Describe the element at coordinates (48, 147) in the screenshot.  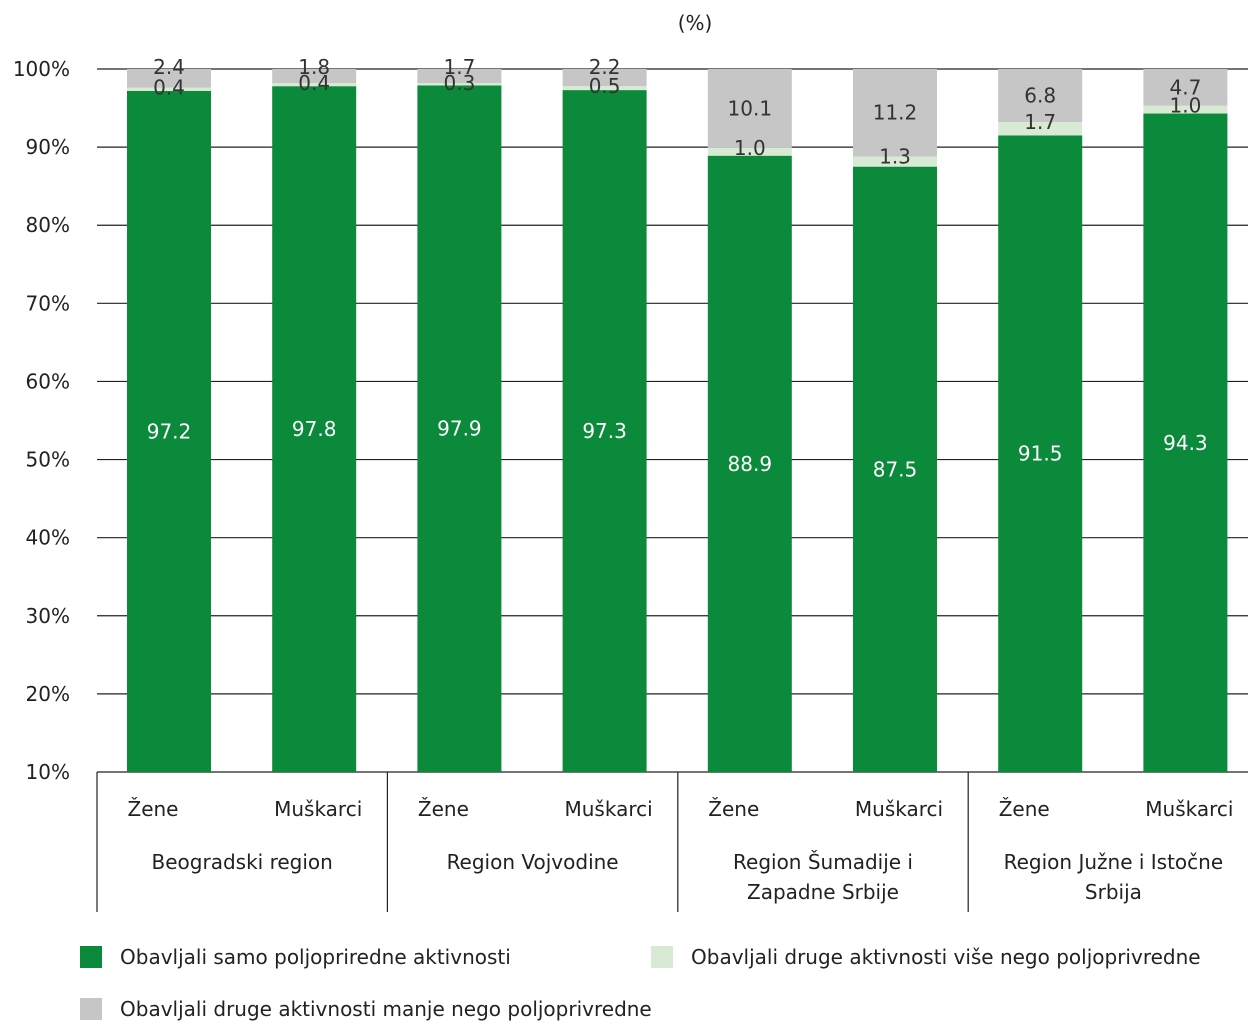
I see `y-tick-label: 90%` at that location.